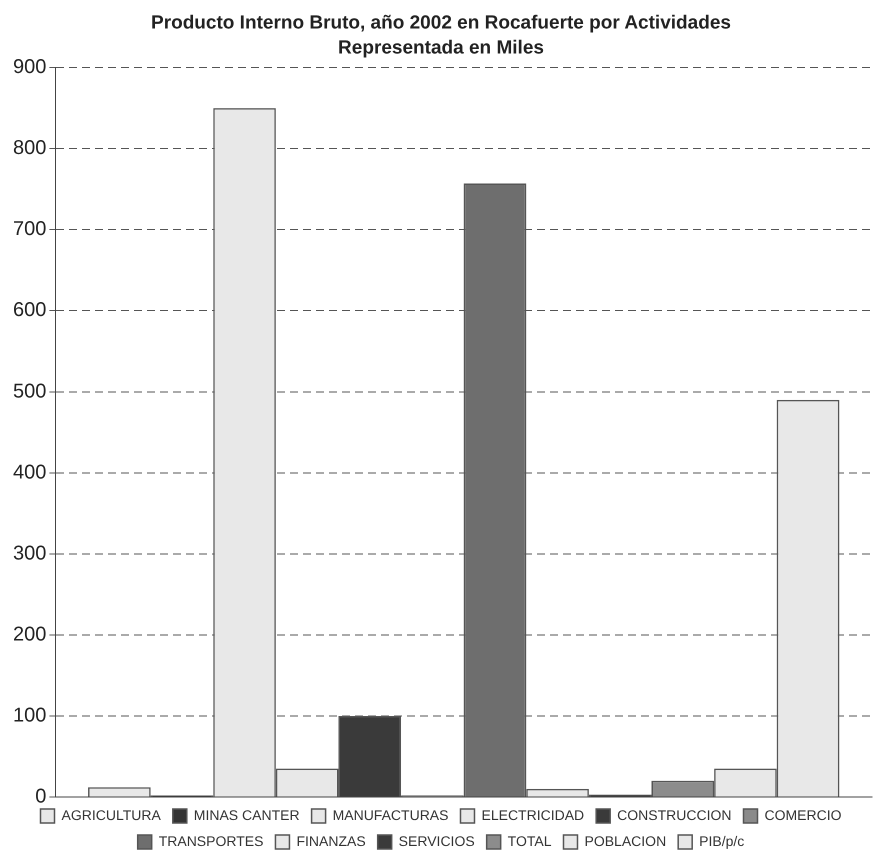 The width and height of the screenshot is (882, 867). I want to click on y-tick-label: 0, so click(40, 797).